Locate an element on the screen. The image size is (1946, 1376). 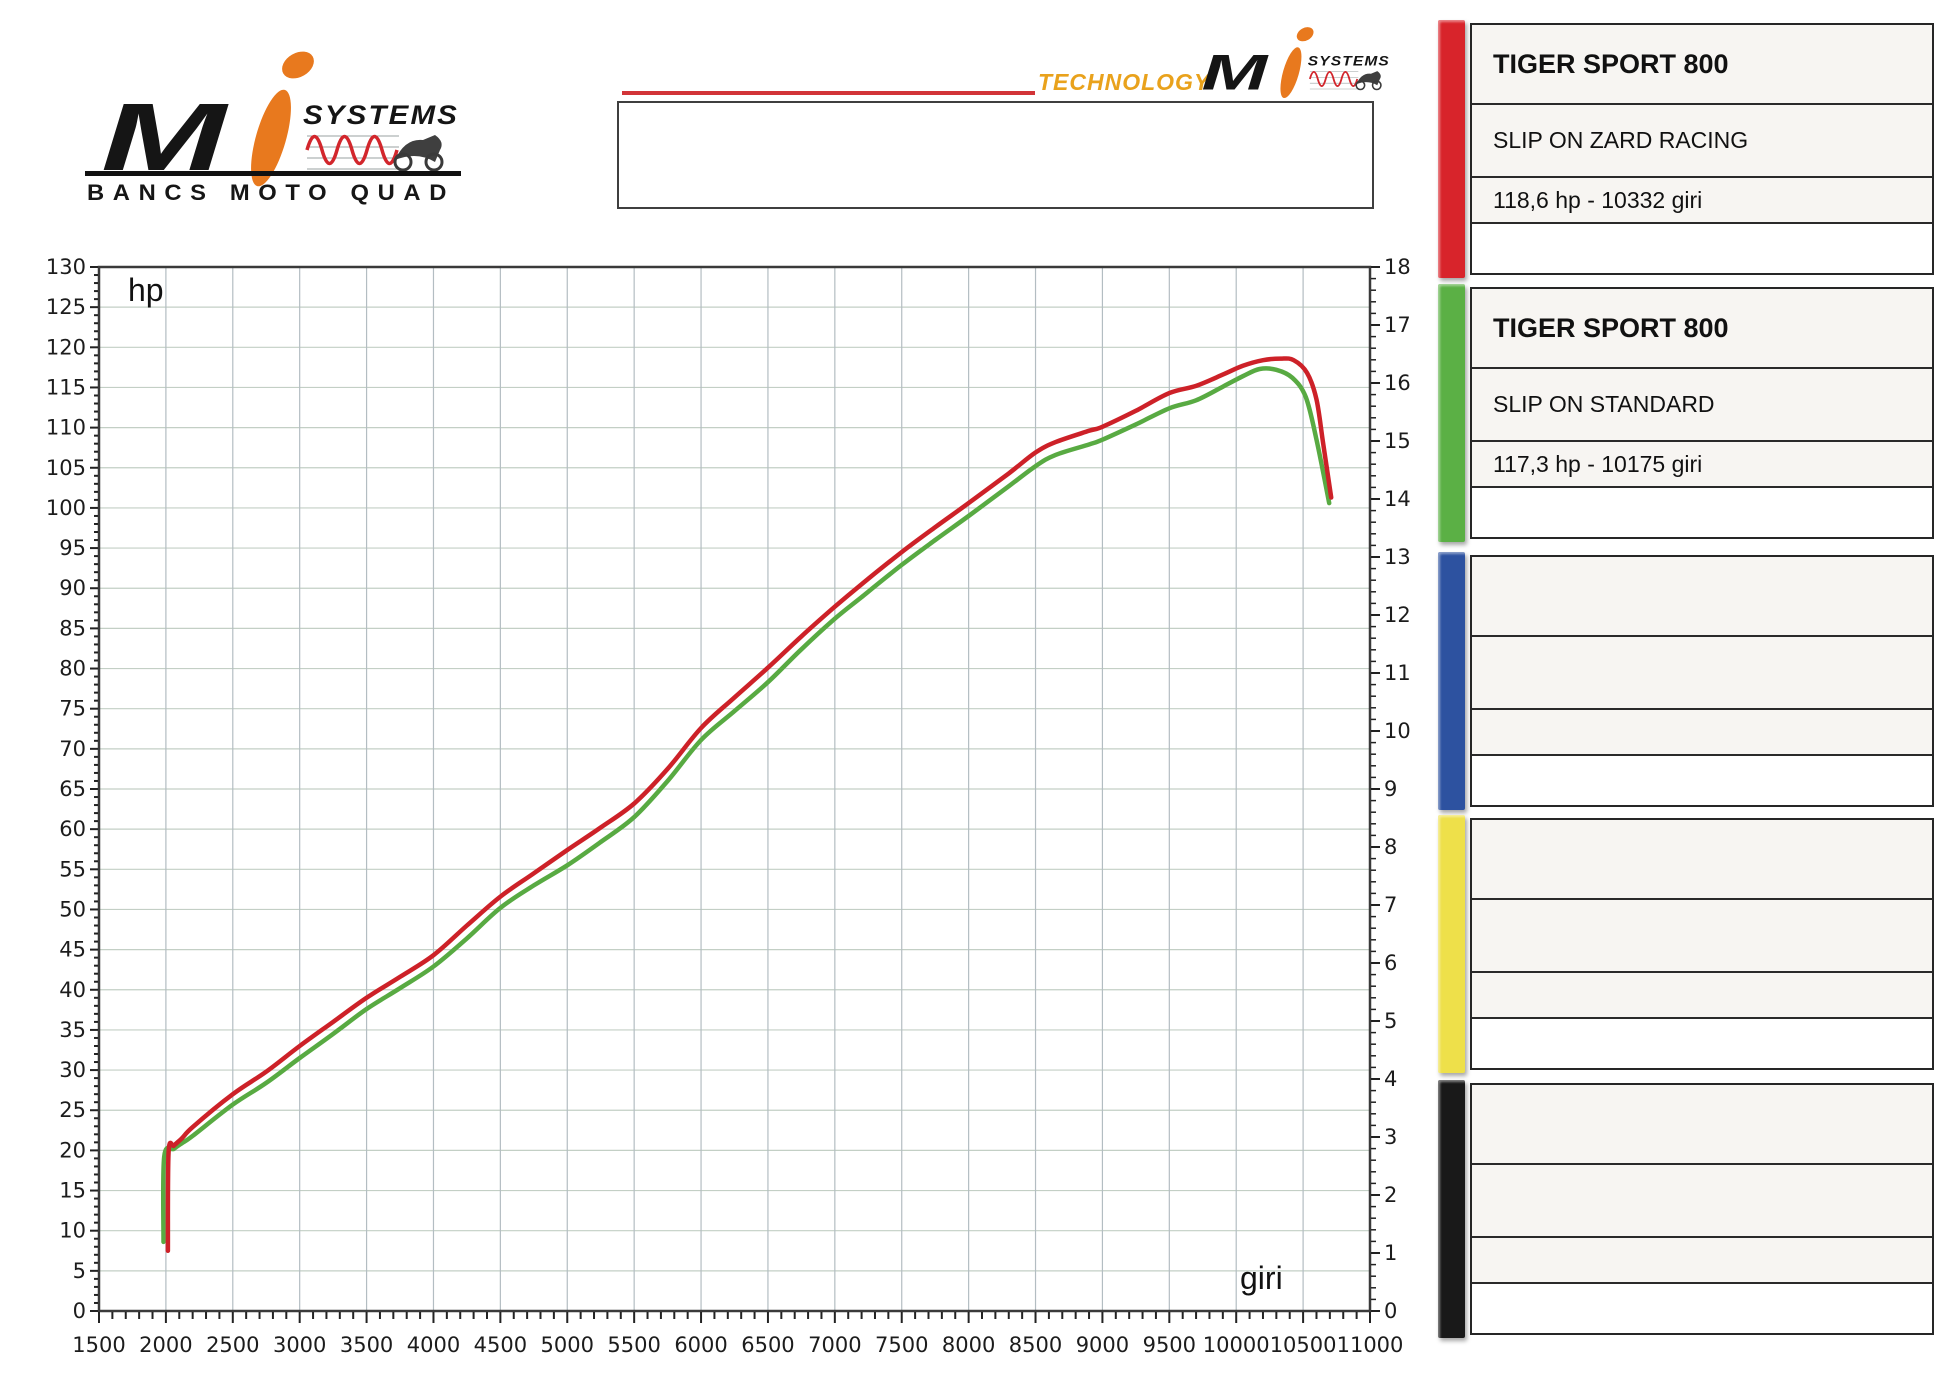
y-left-tick-label: 45 is located at coordinates (72, 950).